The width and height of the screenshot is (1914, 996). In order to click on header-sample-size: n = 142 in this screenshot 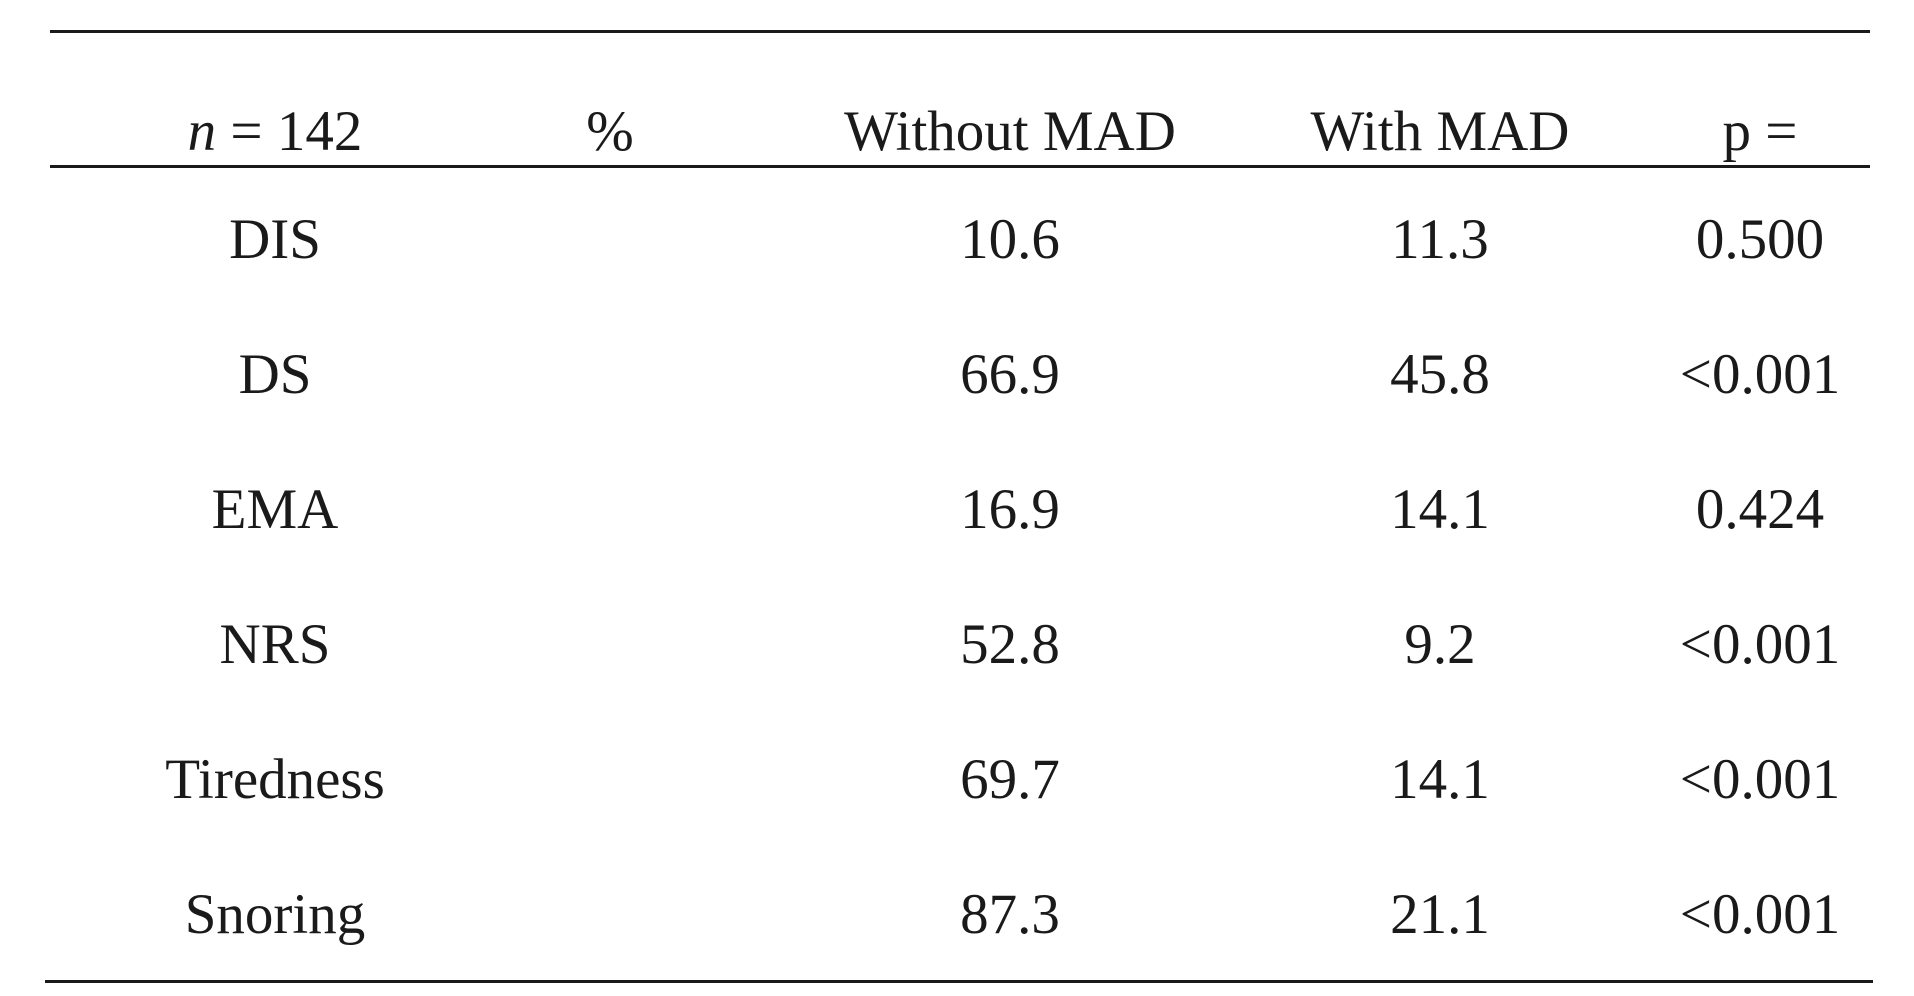, I will do `click(275, 132)`.